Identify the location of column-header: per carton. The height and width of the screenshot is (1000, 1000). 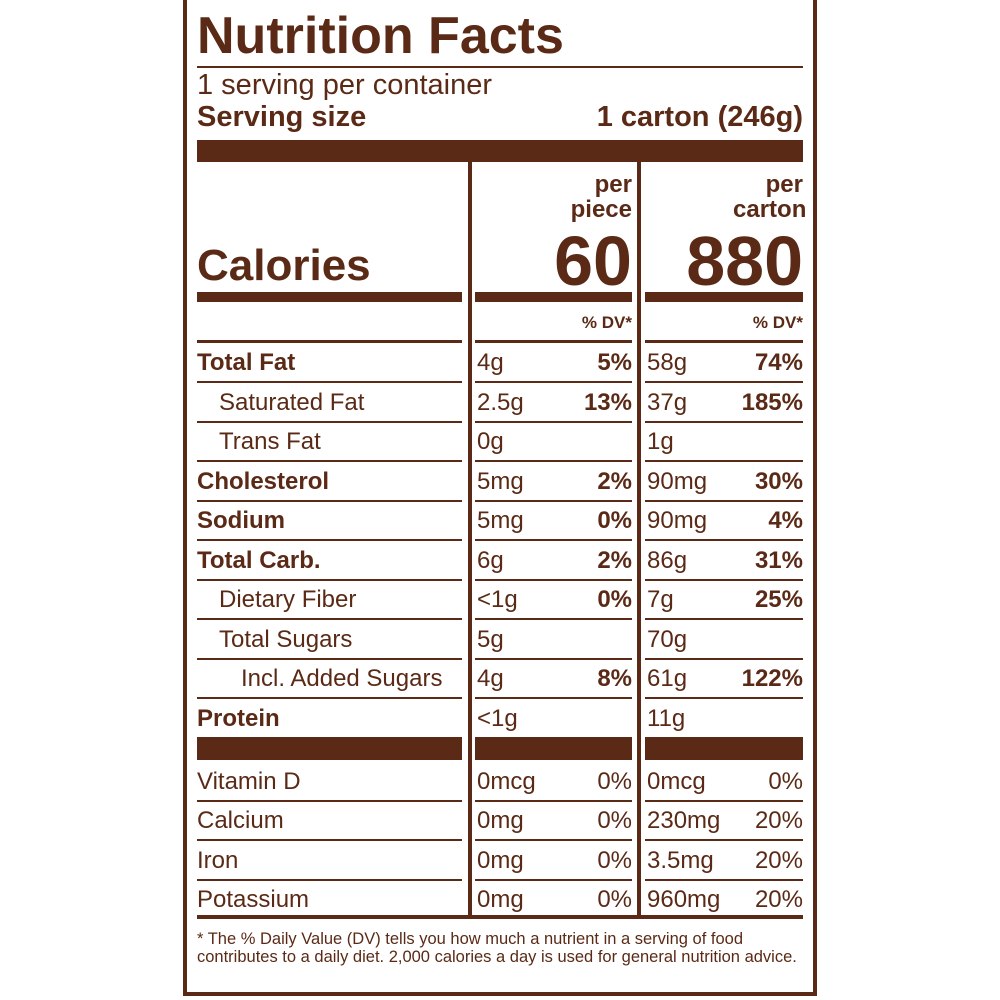
(770, 197).